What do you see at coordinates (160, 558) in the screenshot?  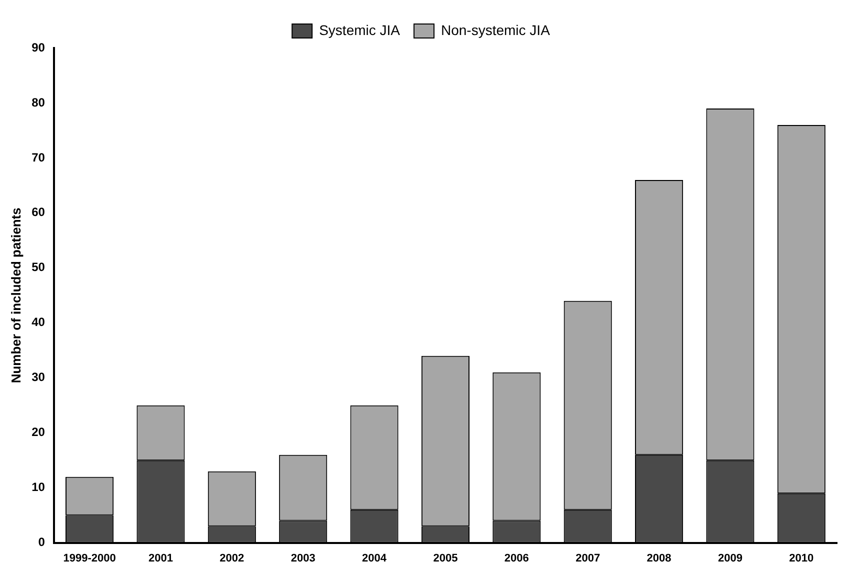 I see `x-tick-label: 2001` at bounding box center [160, 558].